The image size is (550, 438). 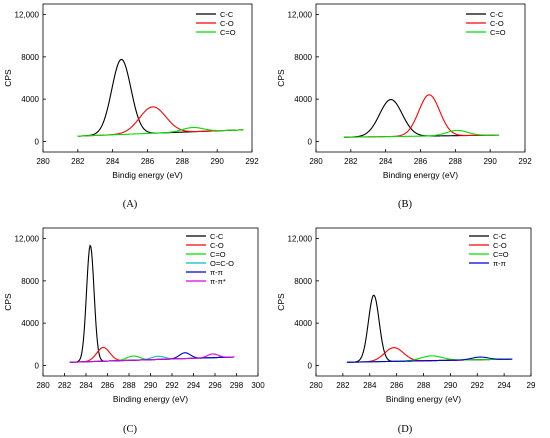 What do you see at coordinates (150, 302) in the screenshot?
I see `plot-frame` at bounding box center [150, 302].